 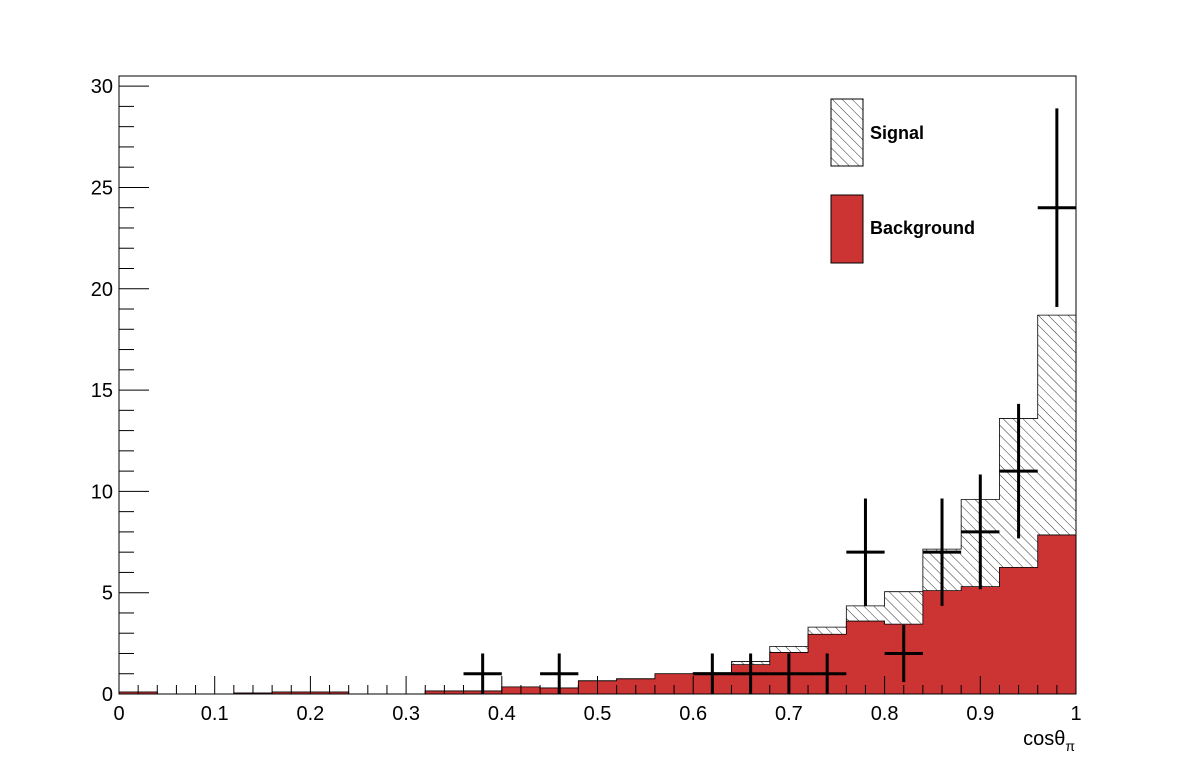 What do you see at coordinates (102, 188) in the screenshot?
I see `y-tick-label: 25` at bounding box center [102, 188].